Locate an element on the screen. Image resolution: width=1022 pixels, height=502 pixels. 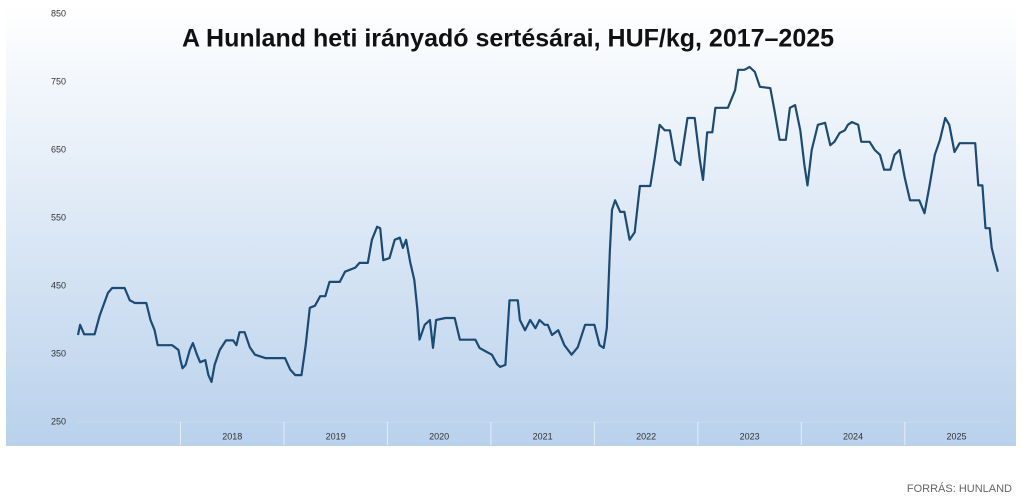
y-tick-label: 450 is located at coordinates (58, 285).